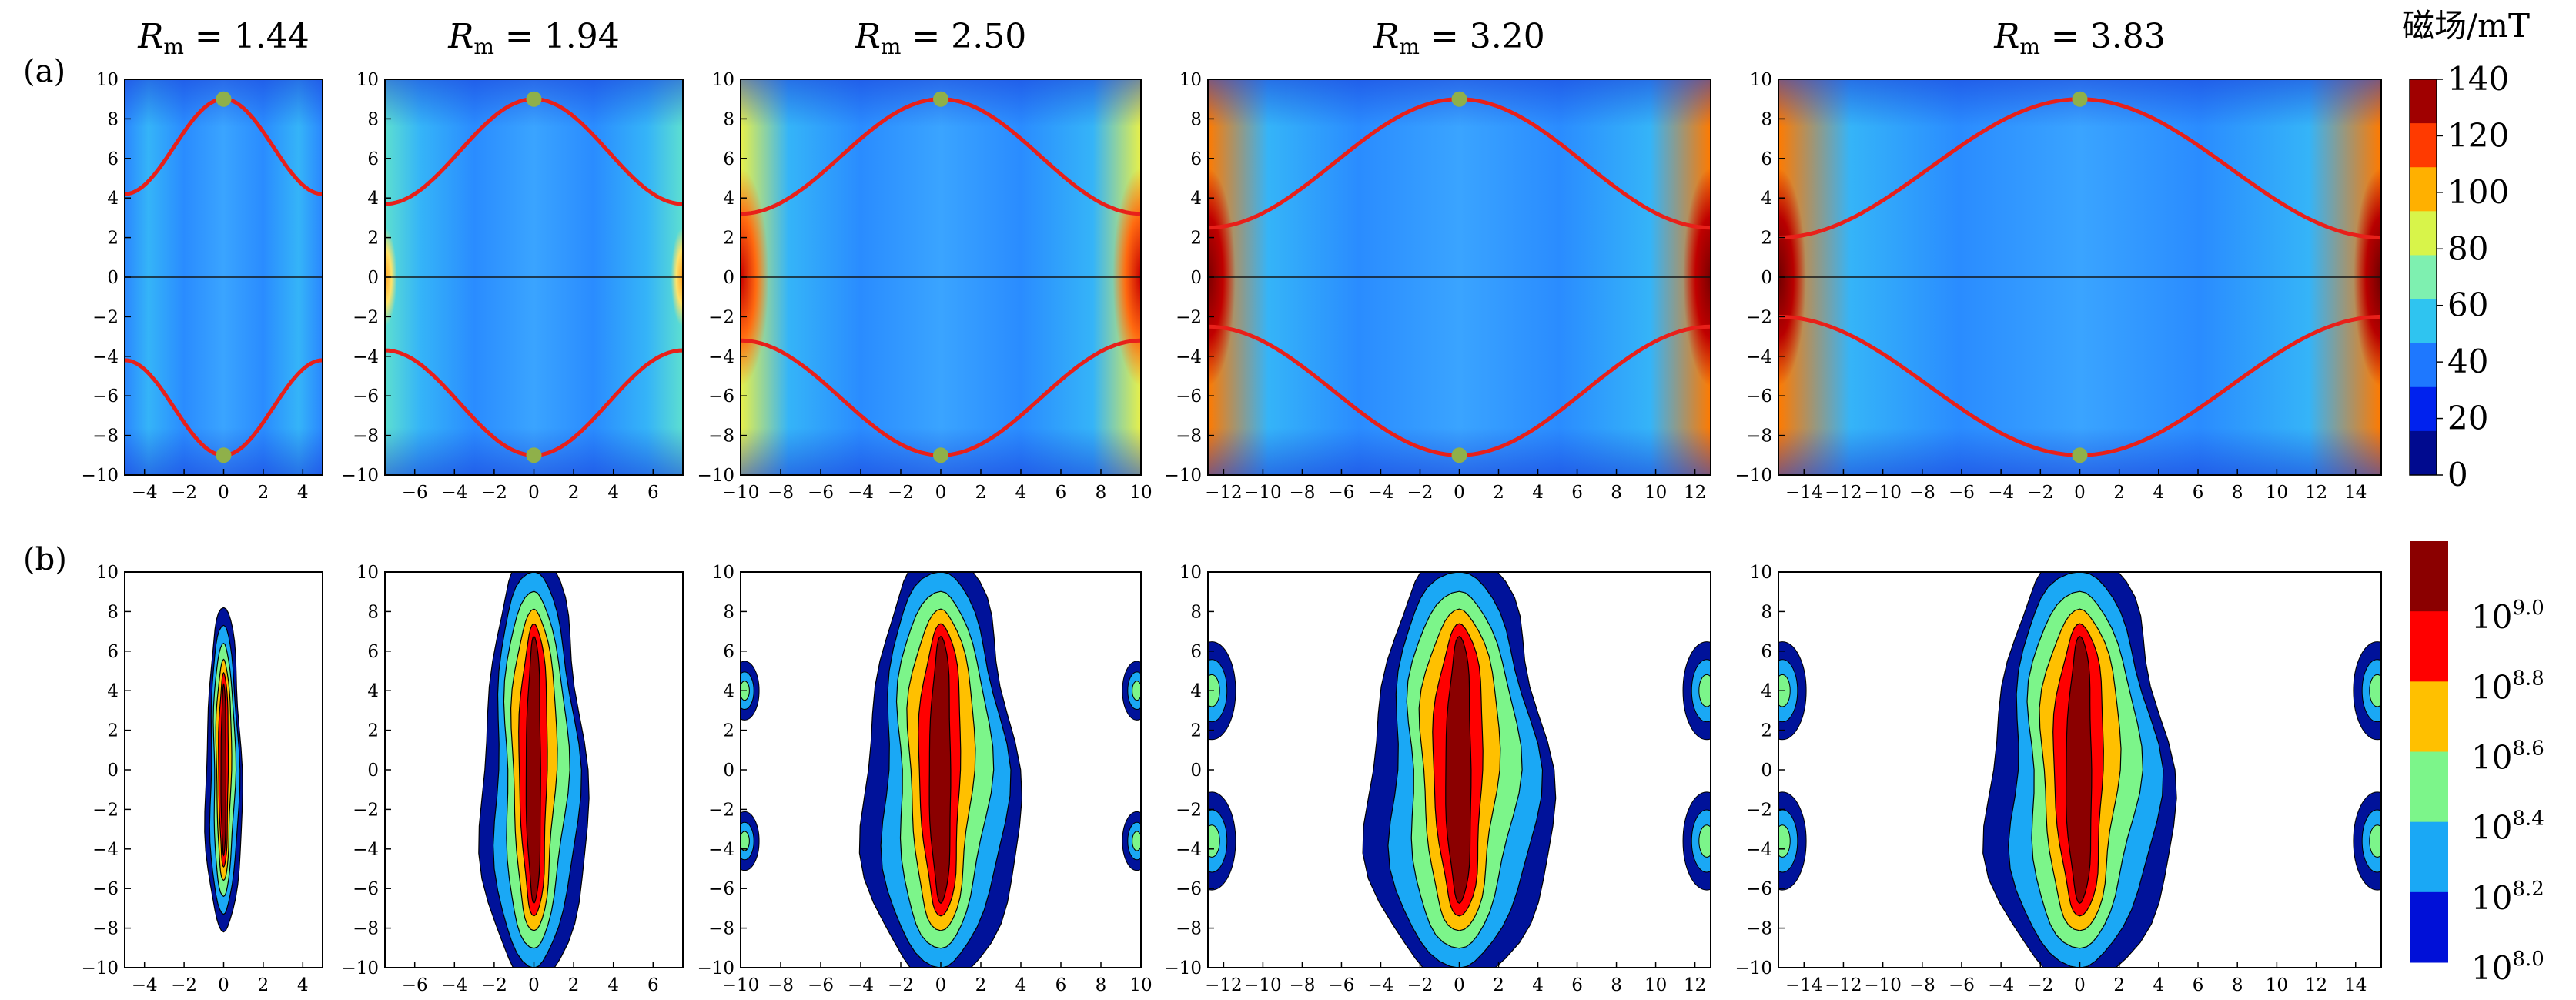  I want to click on panel-a-3-ytick-label: 0, so click(729, 278).